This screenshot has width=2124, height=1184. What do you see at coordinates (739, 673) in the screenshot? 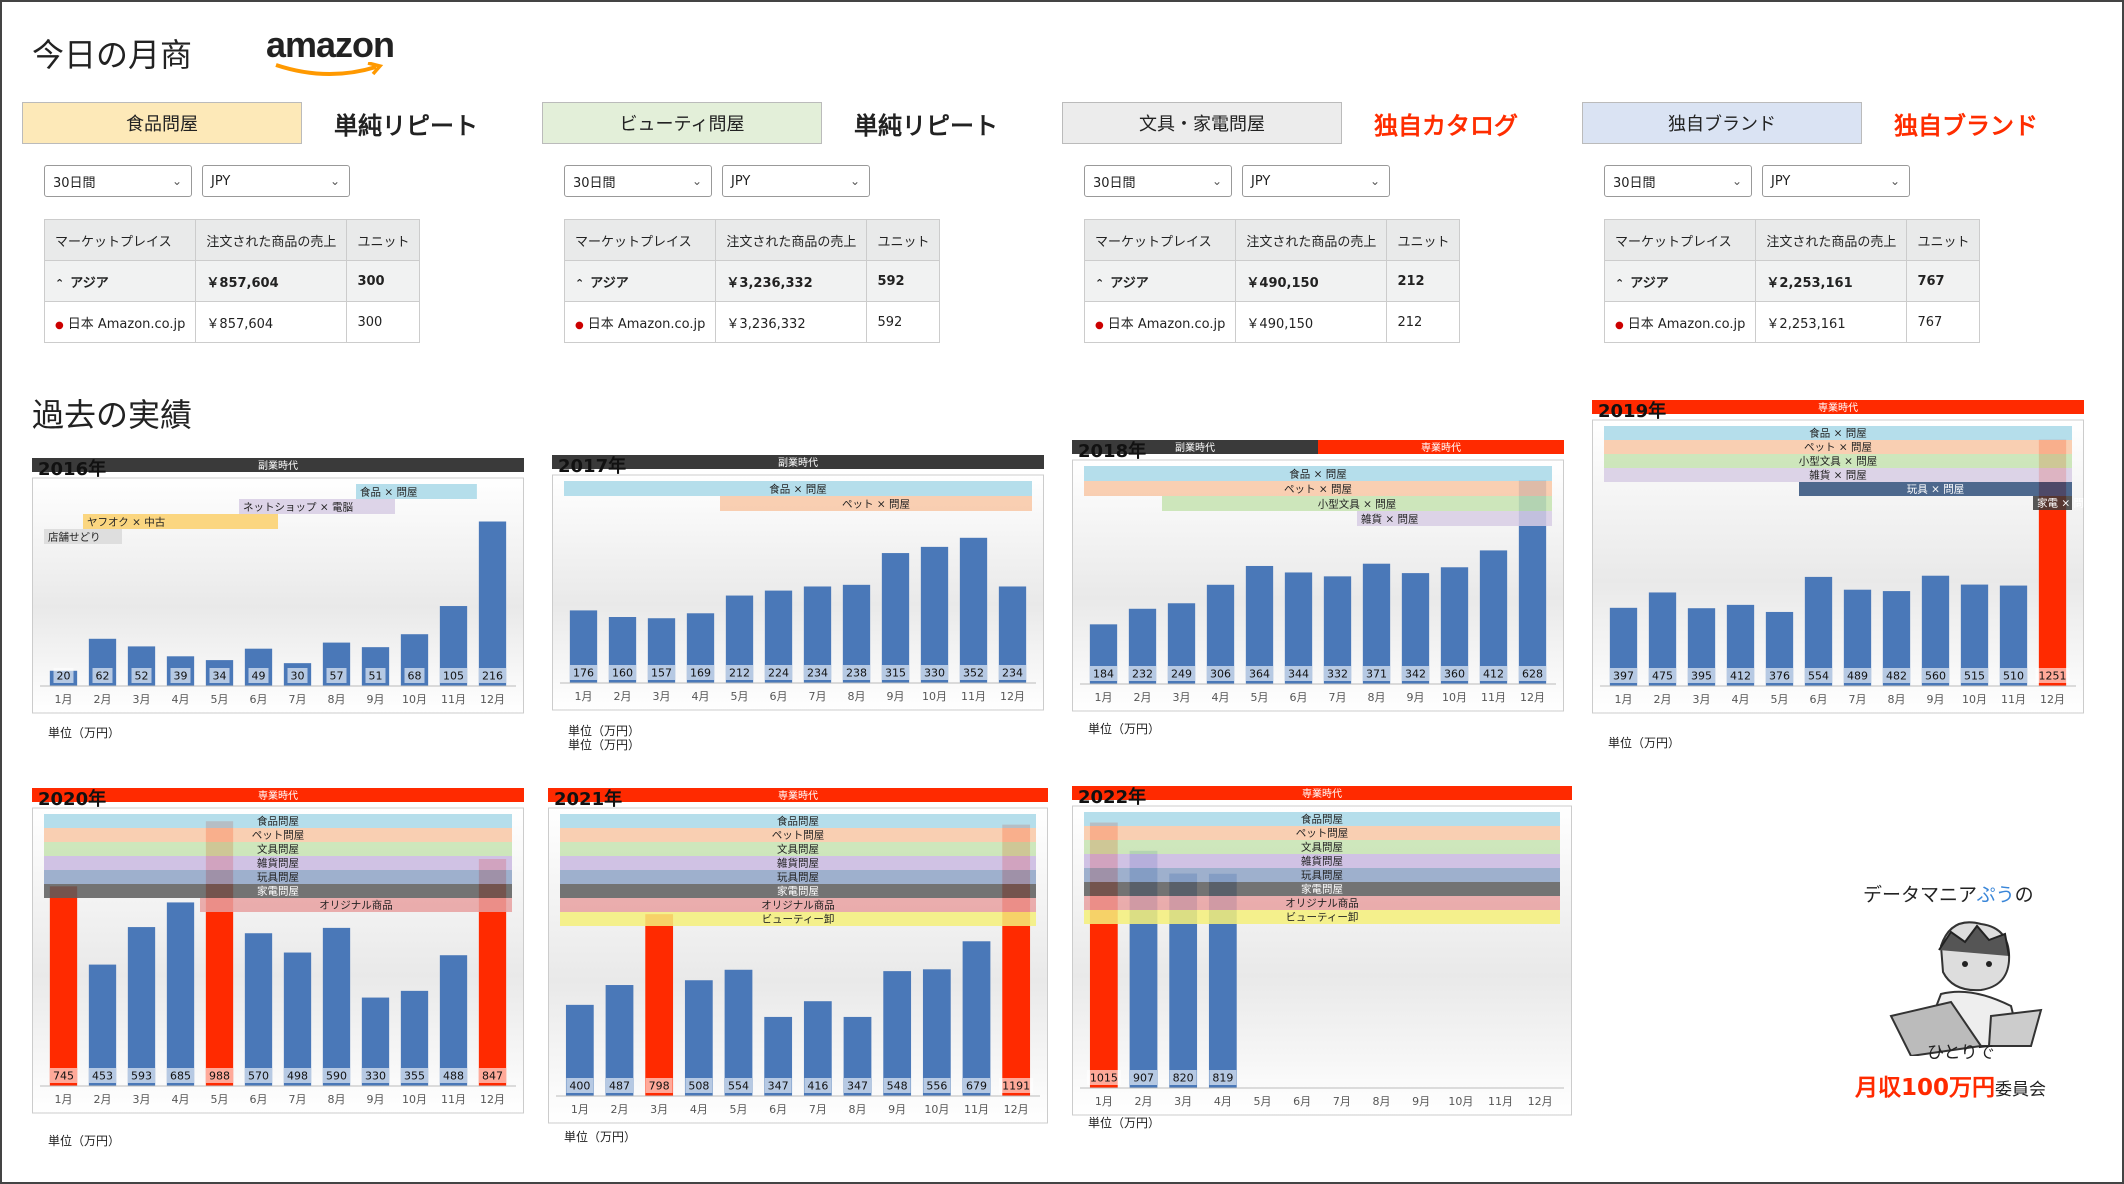
I see `data-label: 212` at bounding box center [739, 673].